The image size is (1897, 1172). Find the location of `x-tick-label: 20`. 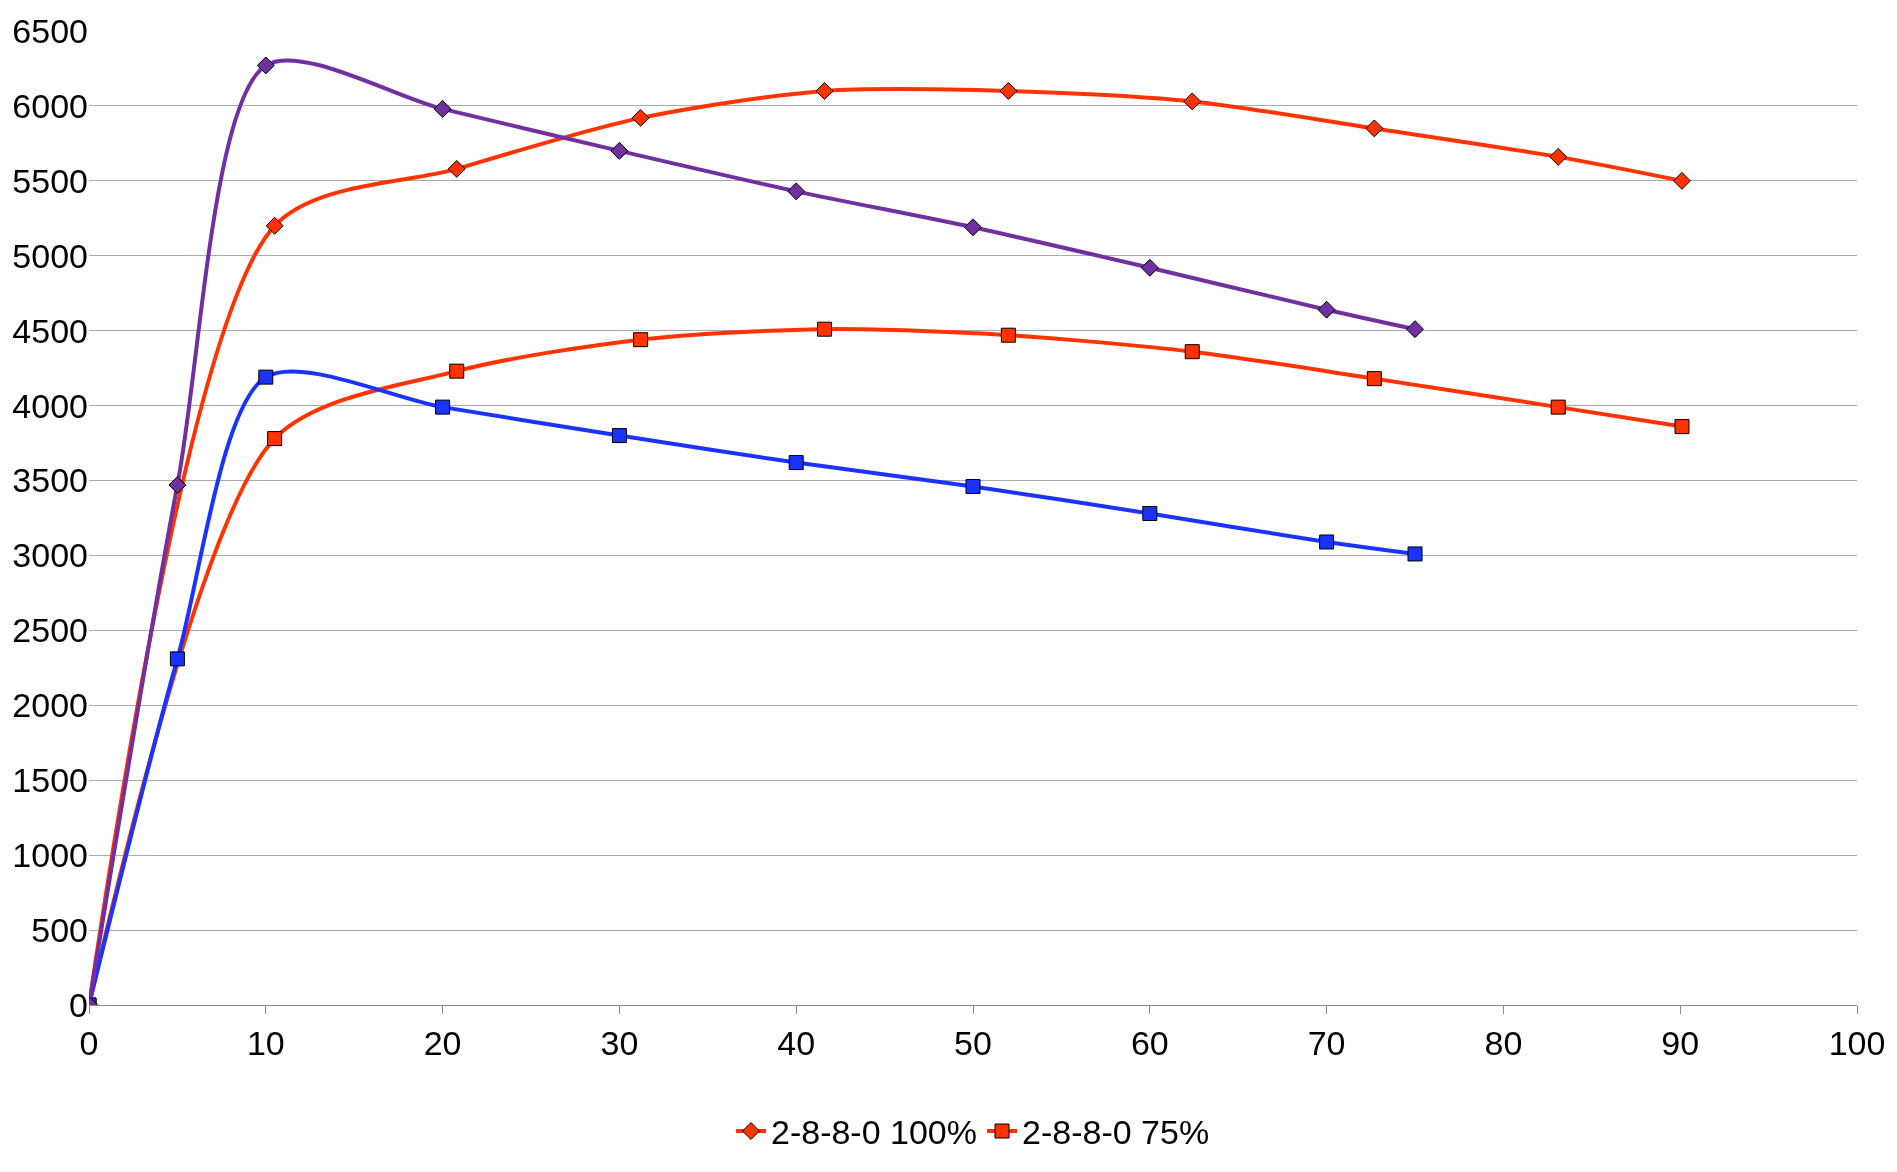

x-tick-label: 20 is located at coordinates (442, 1042).